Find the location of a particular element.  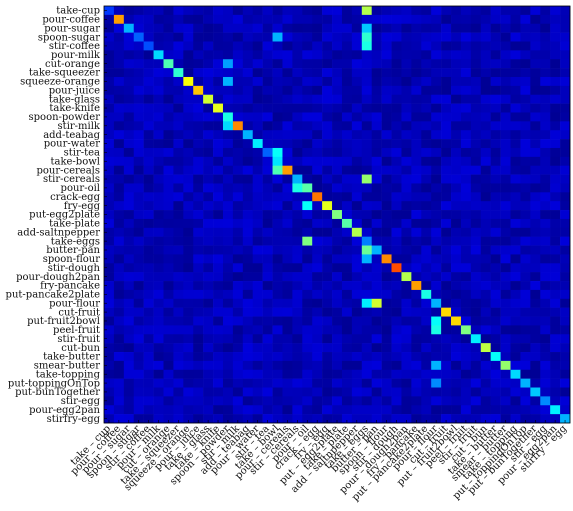

y-tick-label: cut-fruit is located at coordinates (79, 312).